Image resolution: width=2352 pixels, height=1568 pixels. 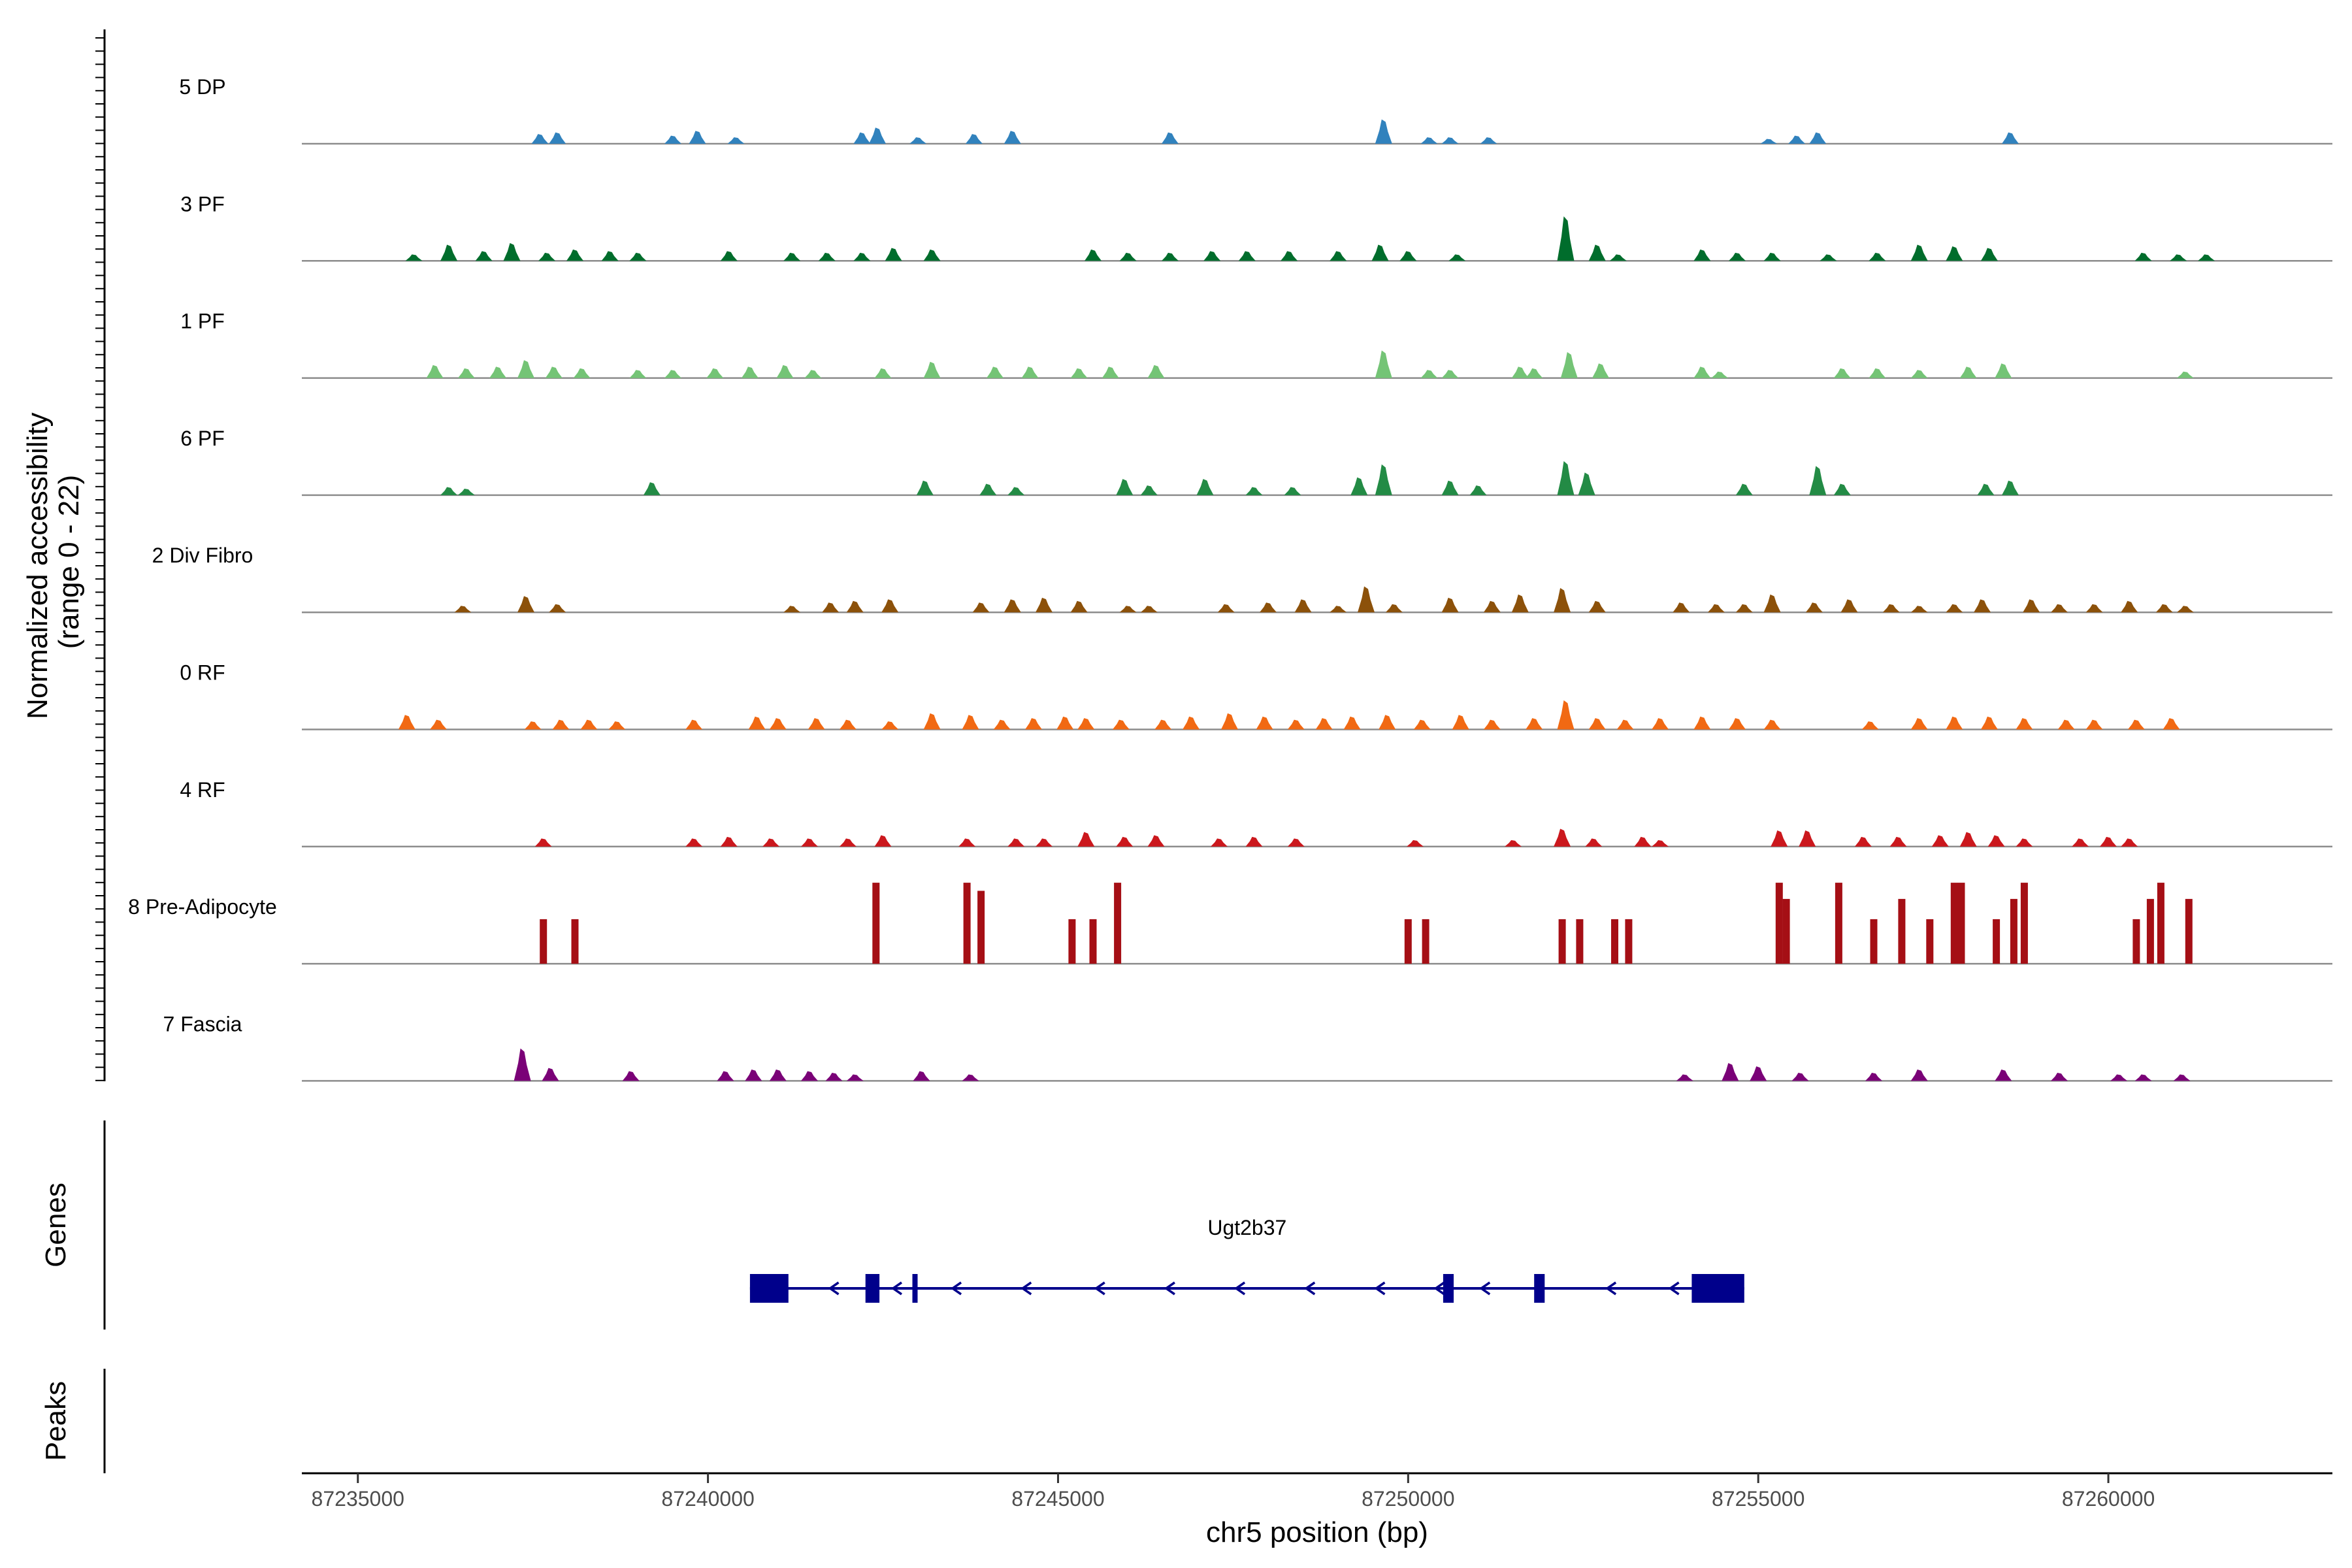 I want to click on x-tick-label: 87255000, so click(x=1758, y=1499).